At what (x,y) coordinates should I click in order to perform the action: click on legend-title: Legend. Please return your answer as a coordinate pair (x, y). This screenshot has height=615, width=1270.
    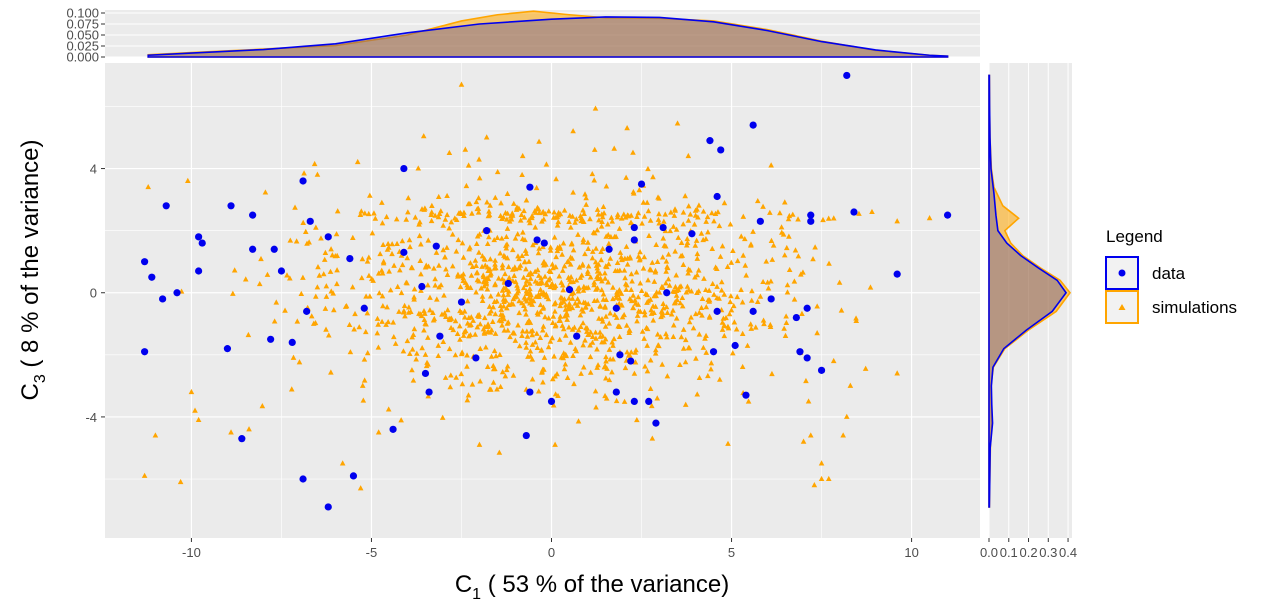
    Looking at the image, I should click on (1134, 236).